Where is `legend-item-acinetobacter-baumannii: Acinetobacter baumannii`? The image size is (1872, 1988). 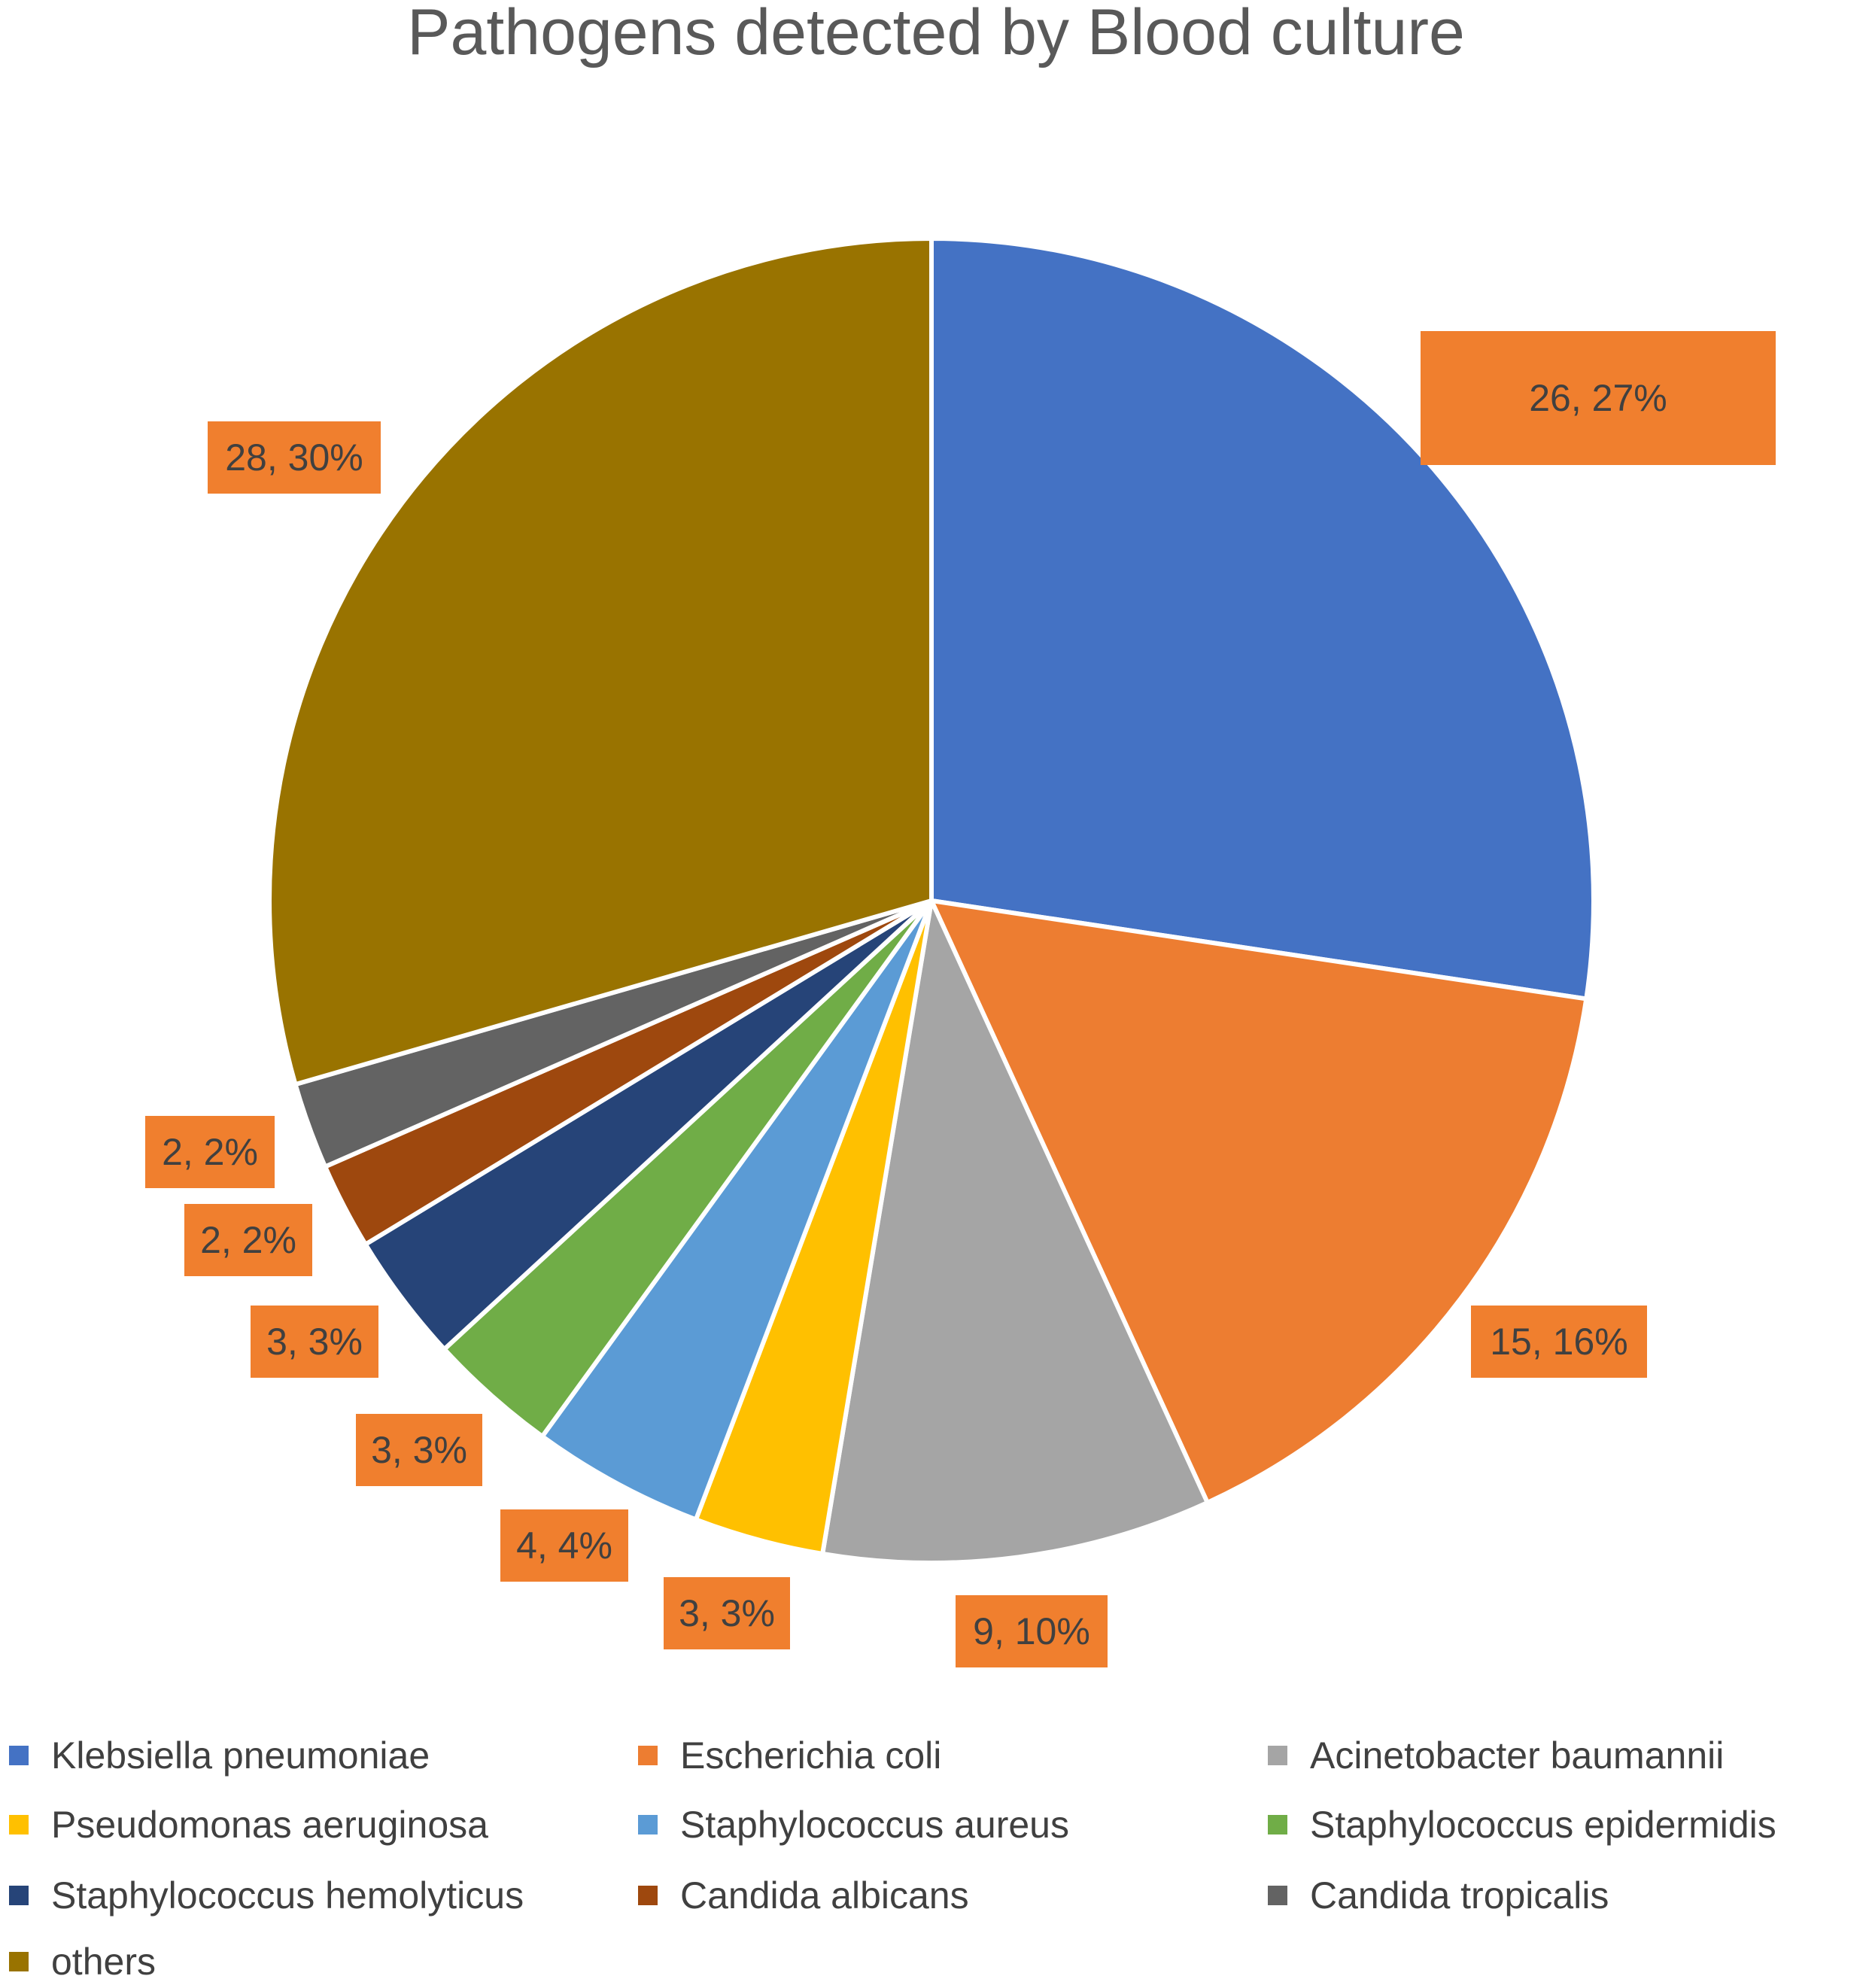 legend-item-acinetobacter-baumannii: Acinetobacter baumannii is located at coordinates (1496, 1755).